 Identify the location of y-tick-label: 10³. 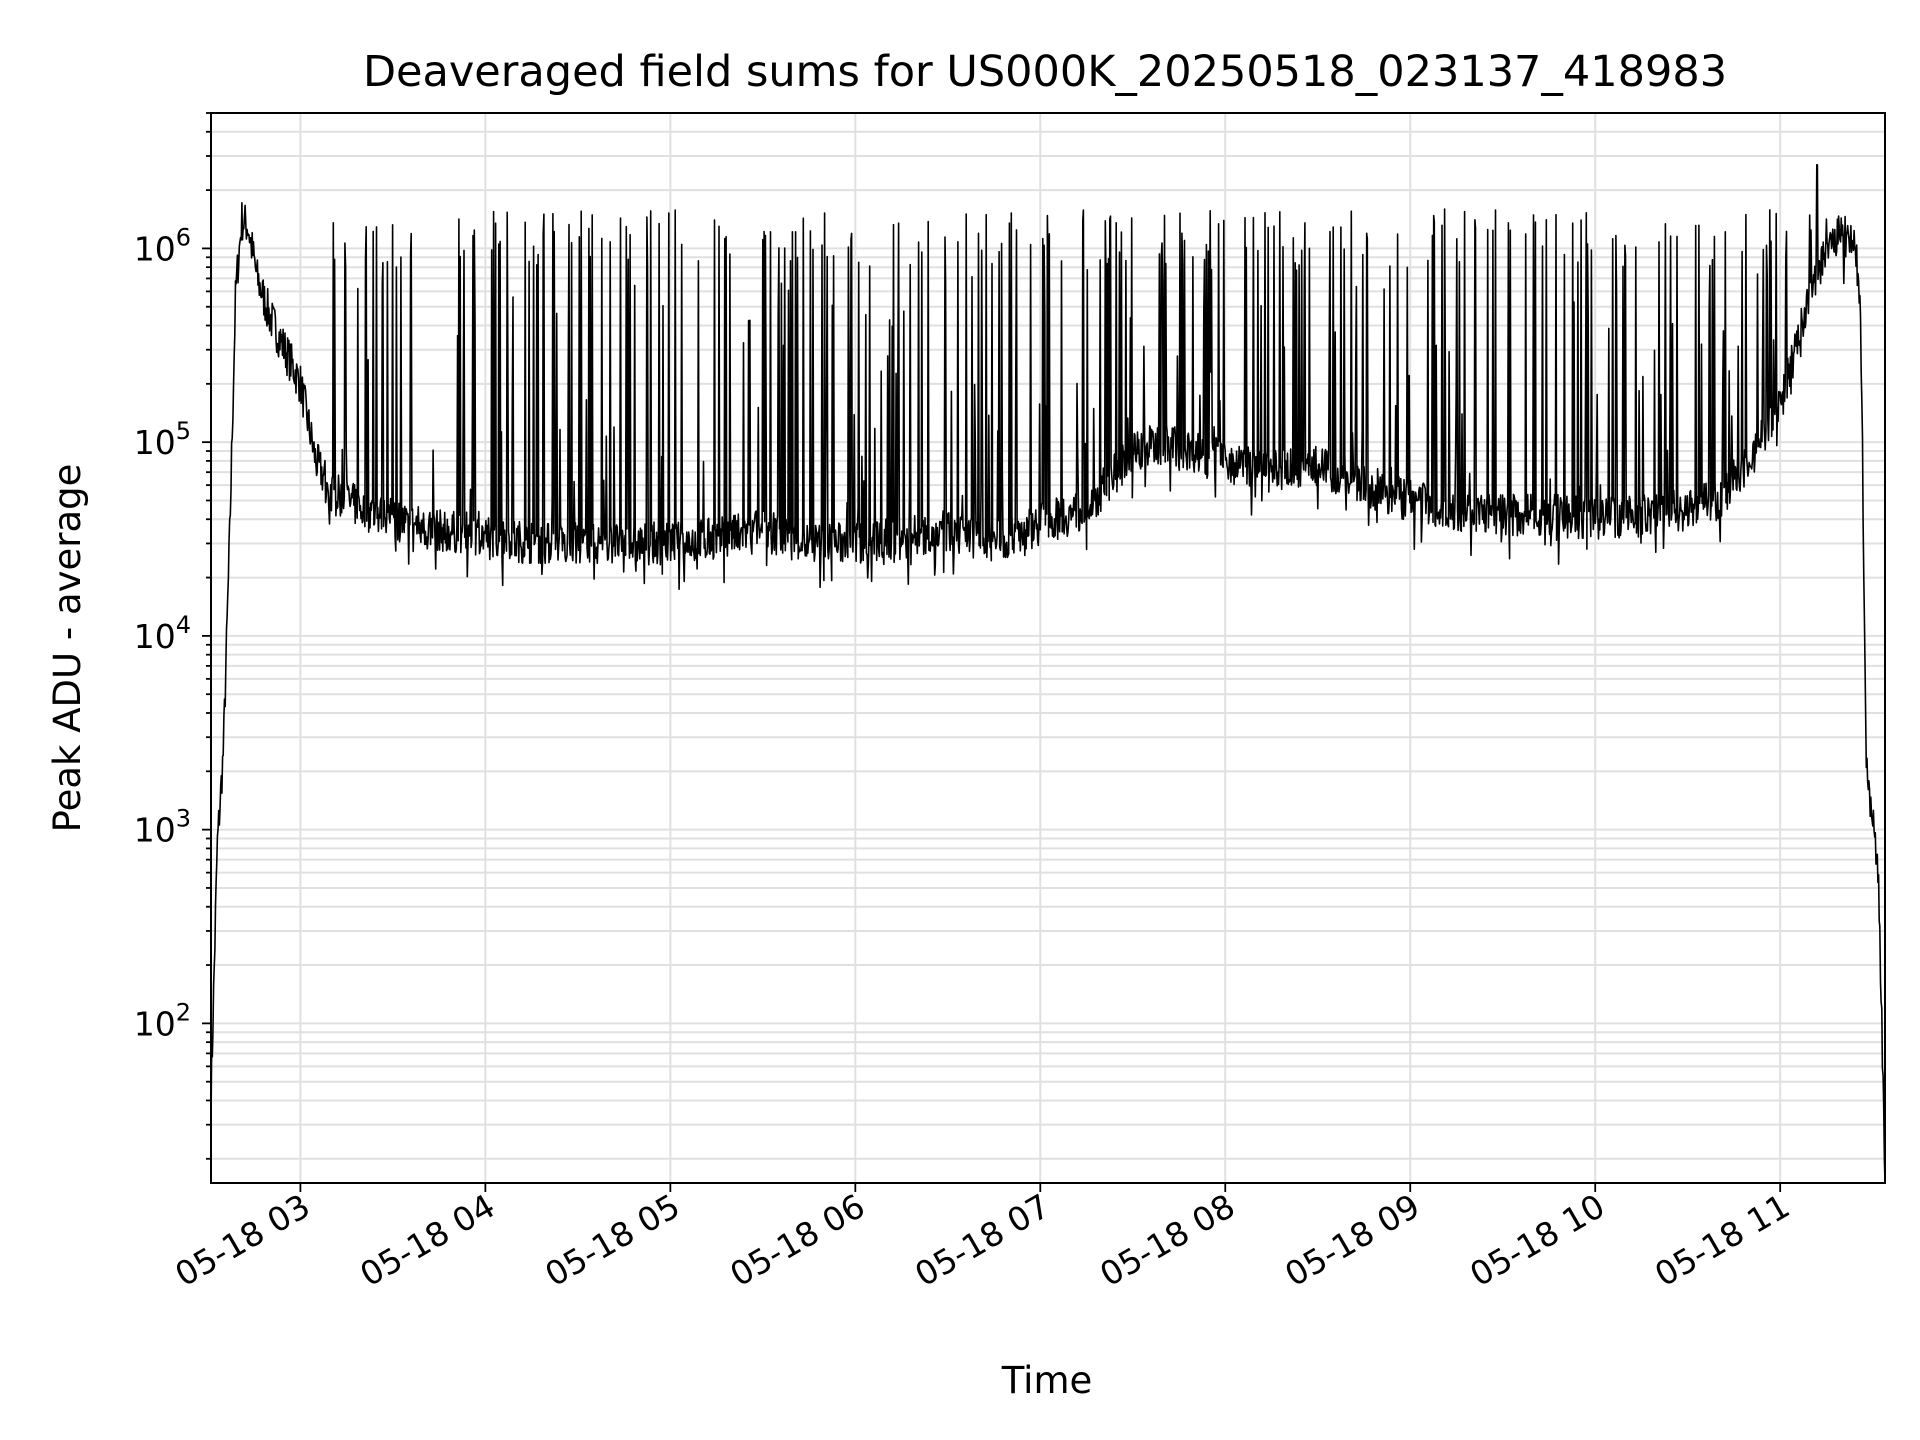
(162, 827).